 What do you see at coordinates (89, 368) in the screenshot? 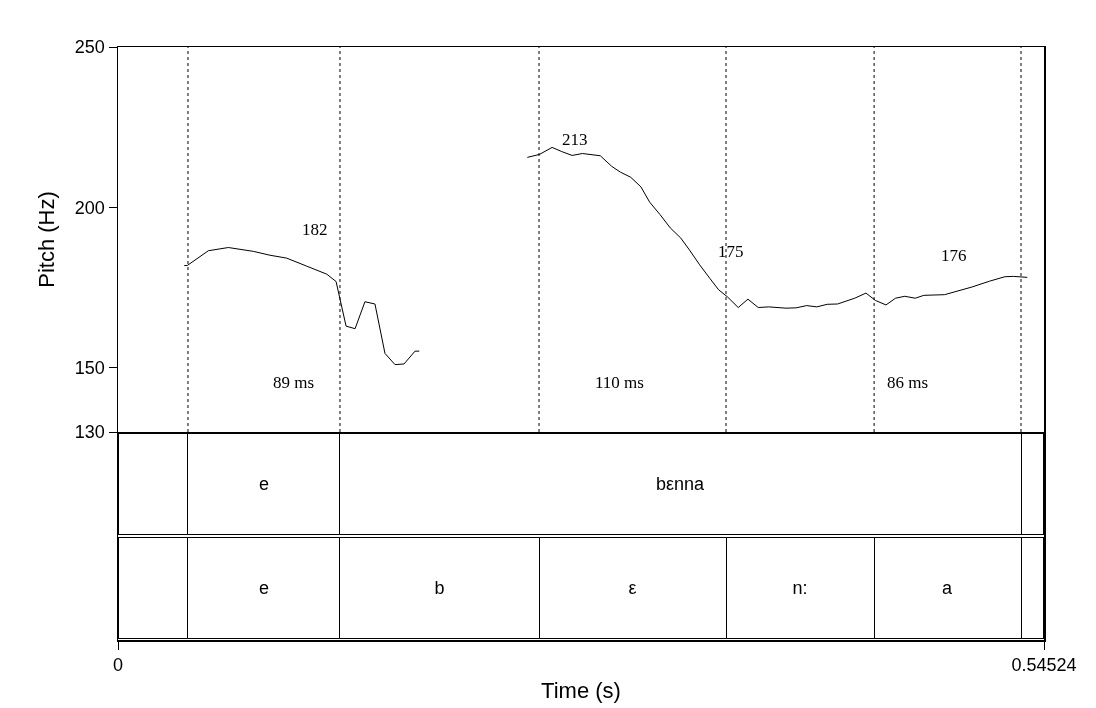
I see `y-tick-label: 150` at bounding box center [89, 368].